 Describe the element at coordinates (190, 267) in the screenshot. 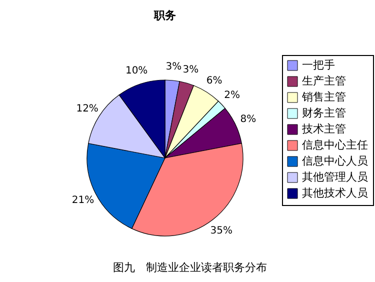

I see `text: 图九 制造业企业读者职务分布` at that location.